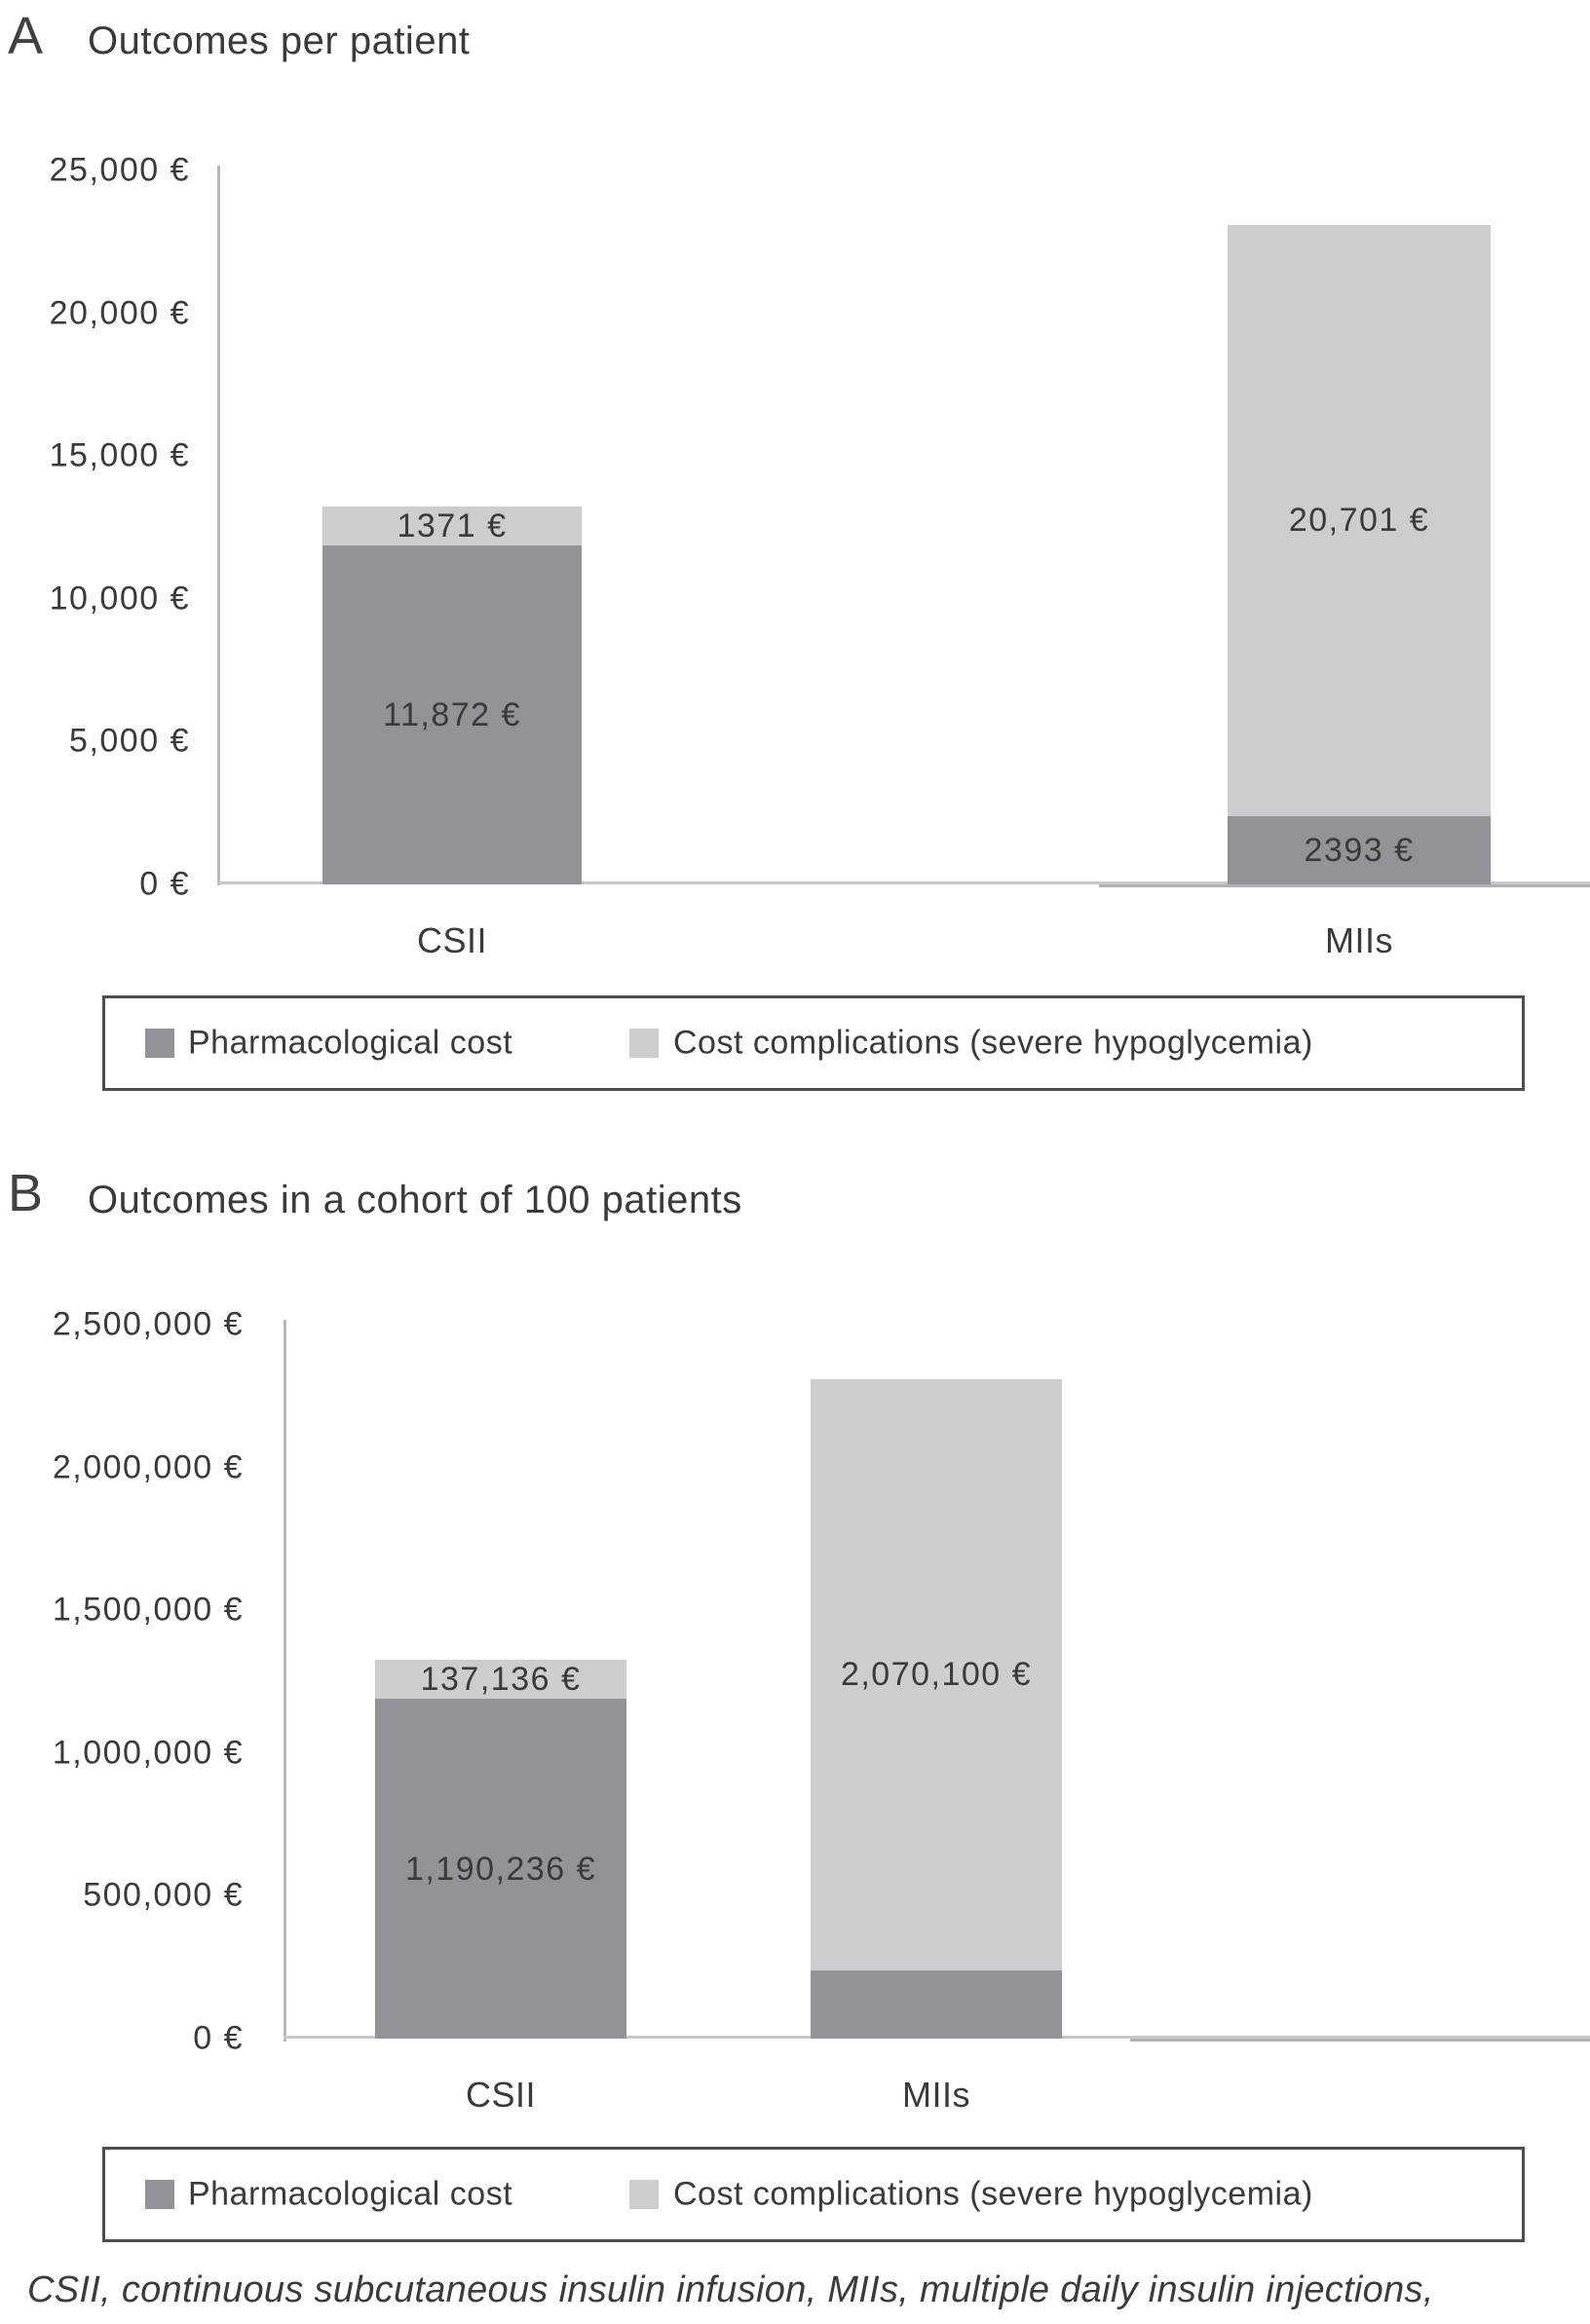  I want to click on bar-segment-complications: 1371 €, so click(452, 525).